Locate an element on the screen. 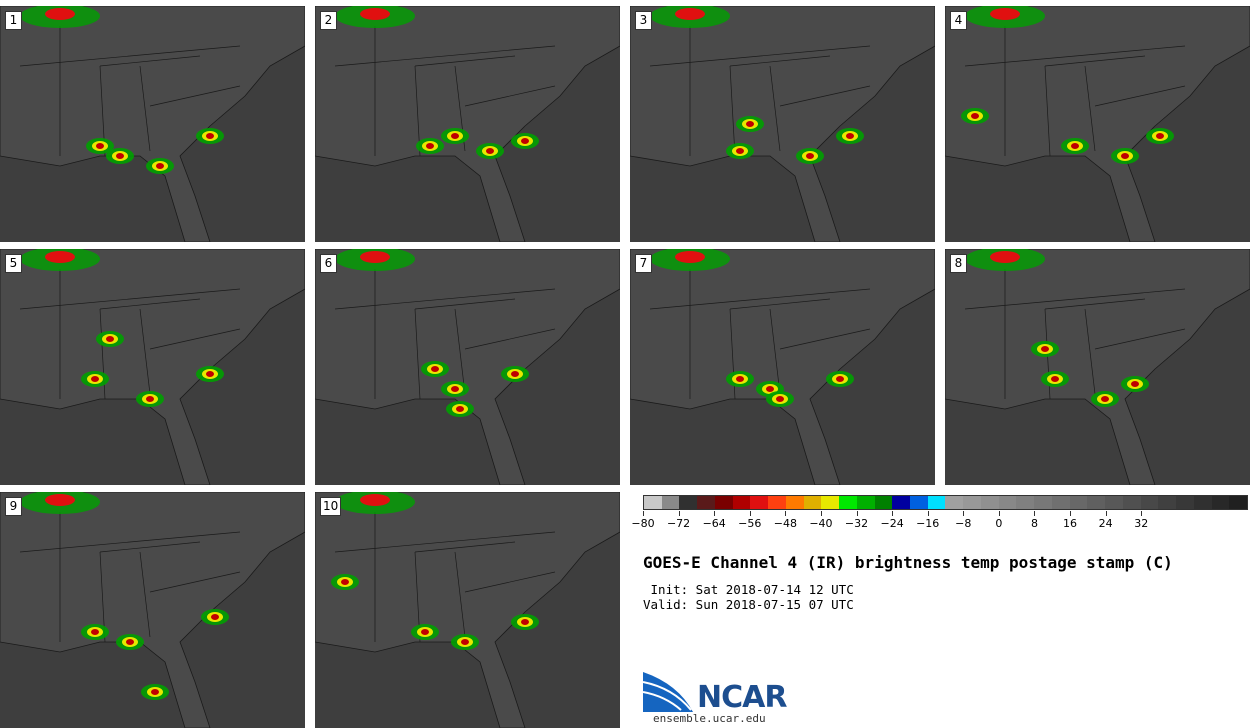  colorbar-tick-label: −16 is located at coordinates (928, 523).